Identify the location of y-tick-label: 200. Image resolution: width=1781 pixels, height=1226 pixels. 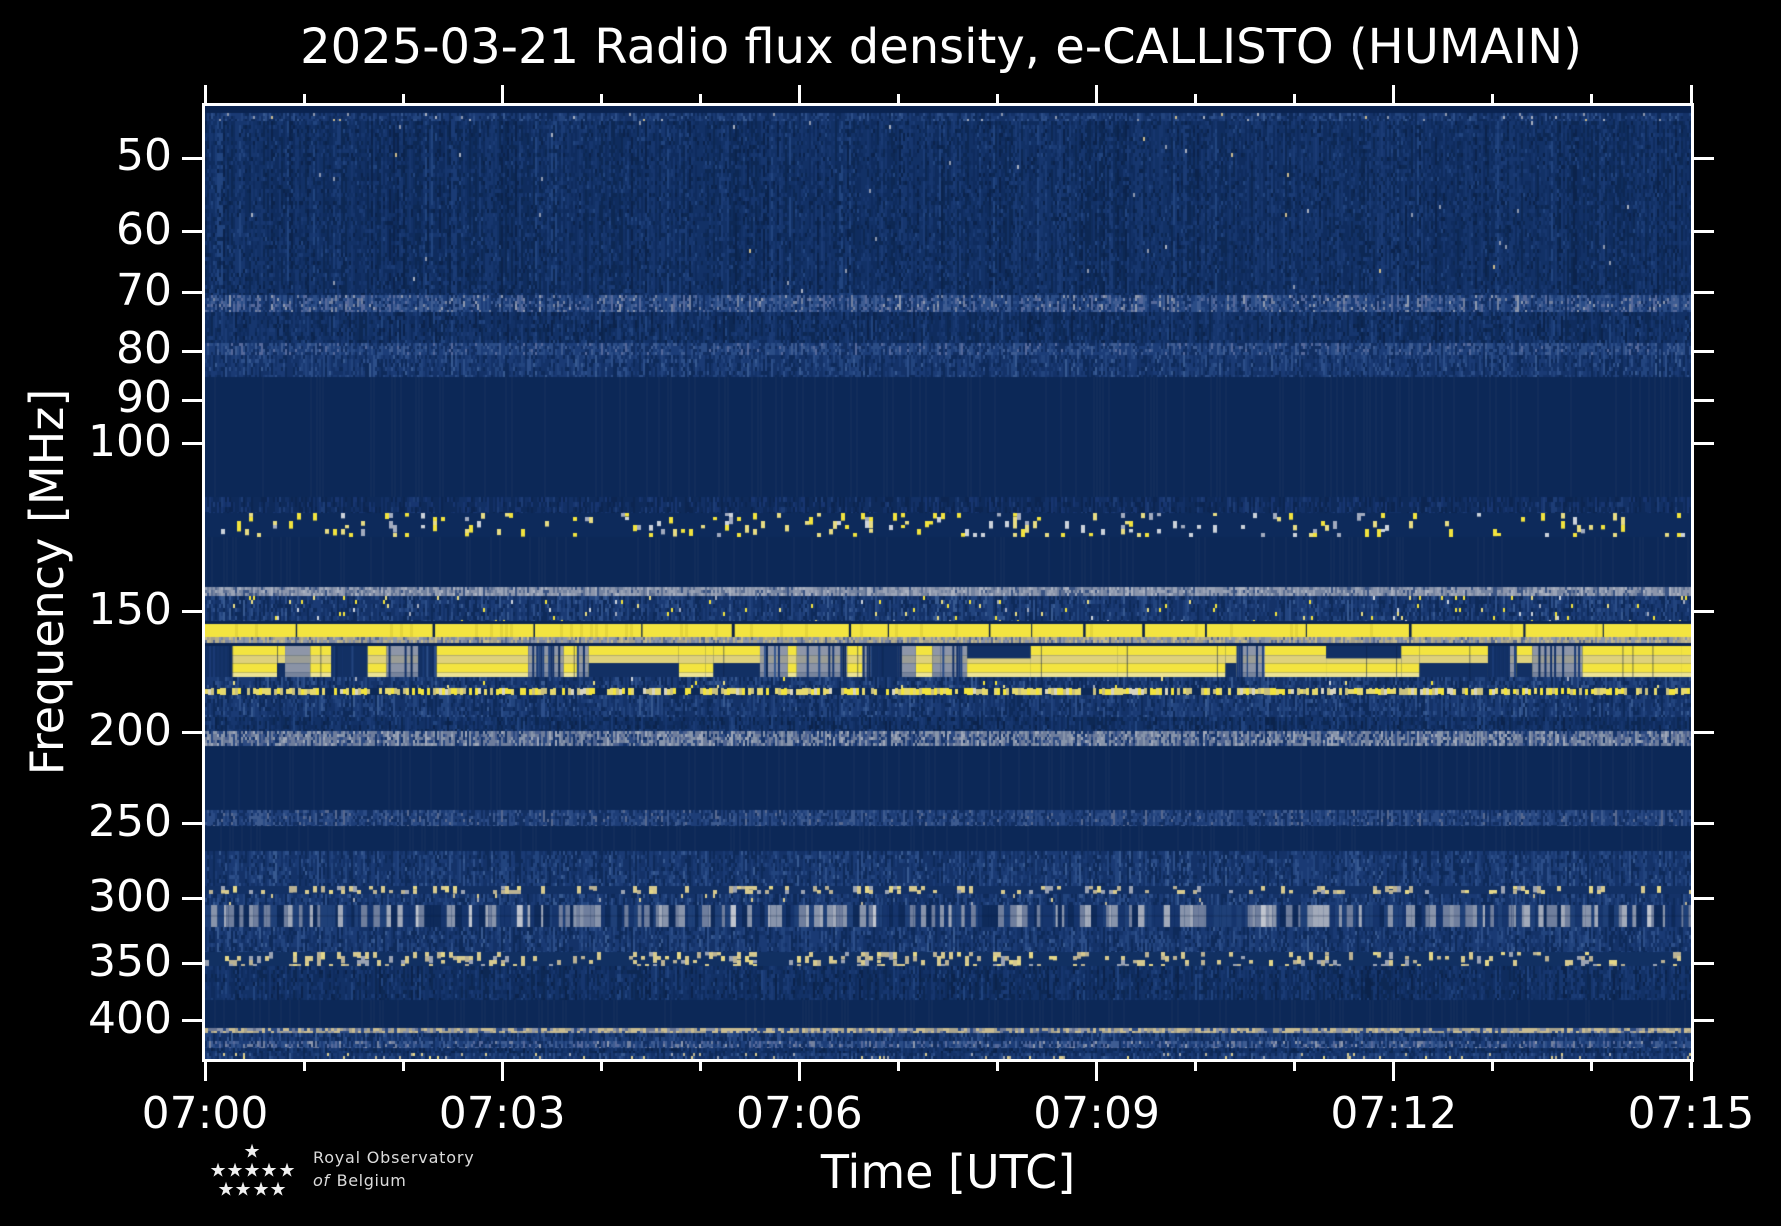
(130, 730).